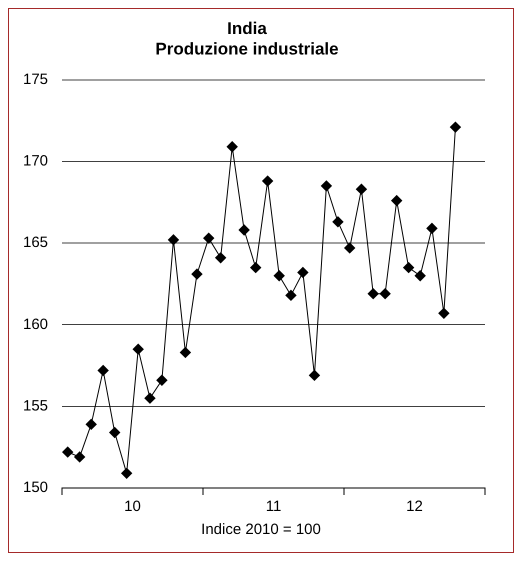 The image size is (524, 563). Describe the element at coordinates (261, 529) in the screenshot. I see `text: Indice 2010 = 100` at that location.